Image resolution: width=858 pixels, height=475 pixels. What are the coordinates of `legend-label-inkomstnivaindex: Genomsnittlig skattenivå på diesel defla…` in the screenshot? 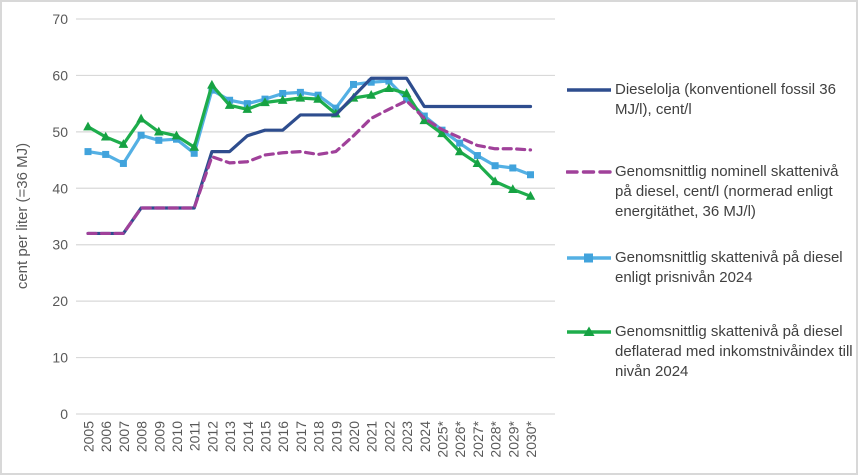 It's located at (734, 351).